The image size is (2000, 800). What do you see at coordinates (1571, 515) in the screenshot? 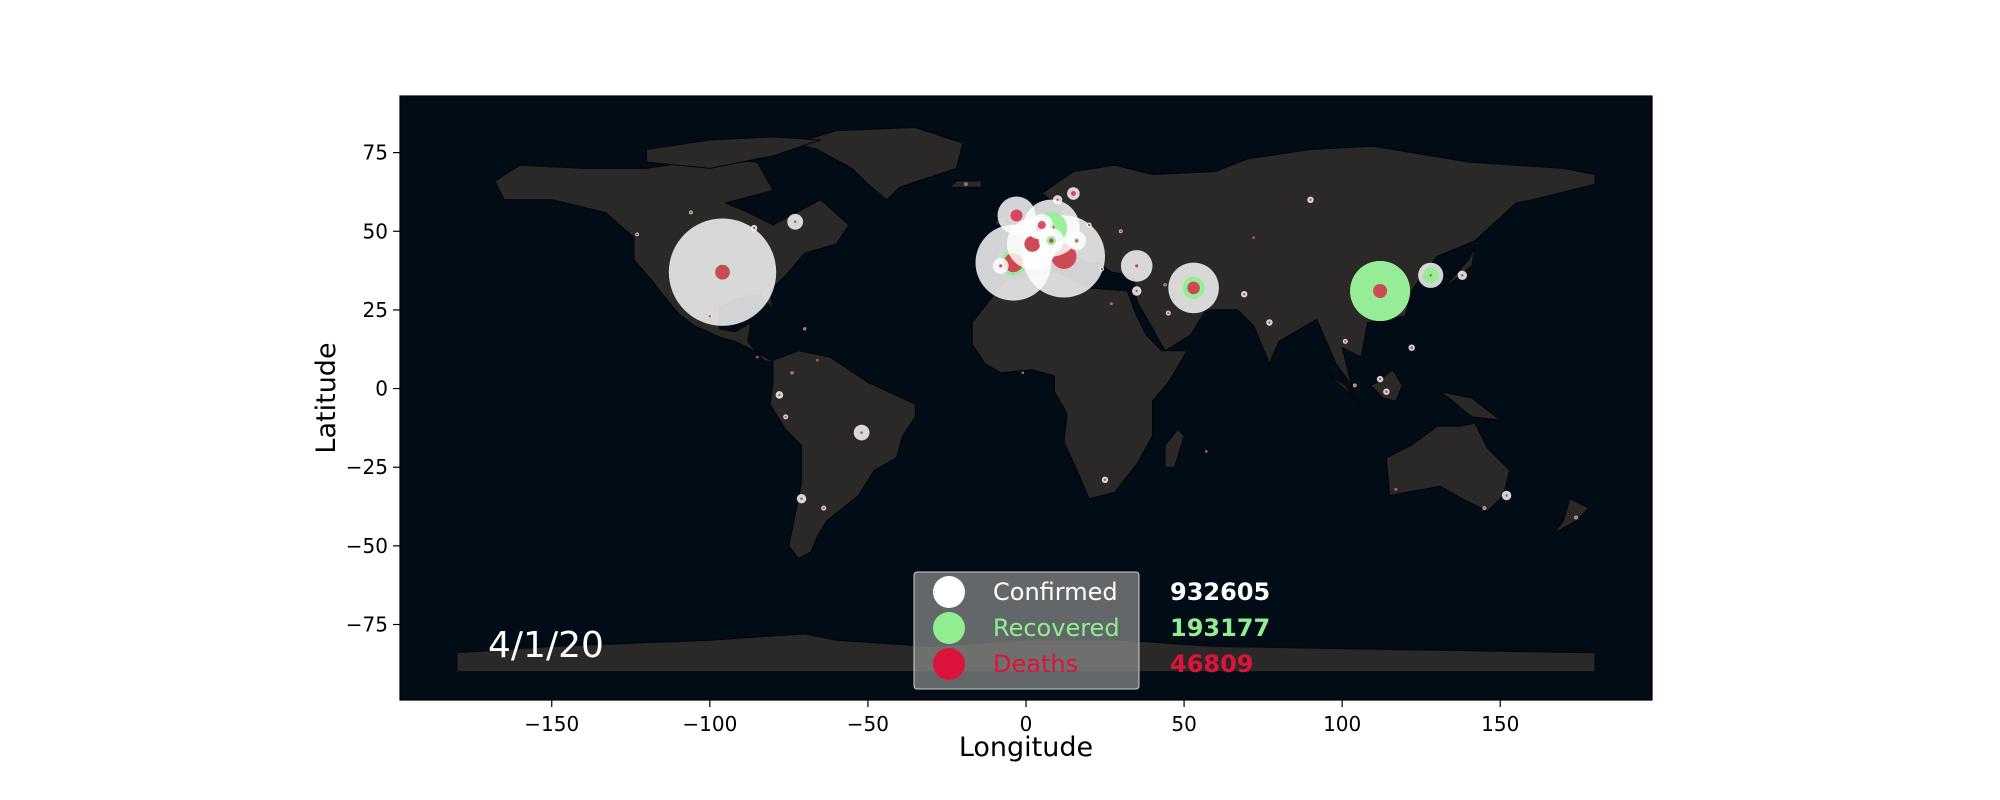
I see `land-new-zealand` at bounding box center [1571, 515].